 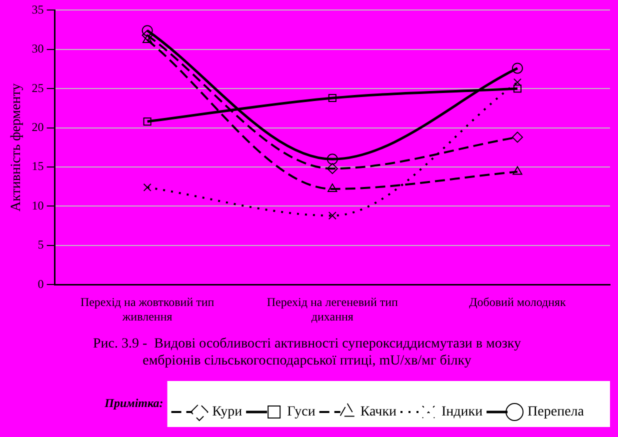 What do you see at coordinates (38, 127) in the screenshot?
I see `y-tick-label: 20` at bounding box center [38, 127].